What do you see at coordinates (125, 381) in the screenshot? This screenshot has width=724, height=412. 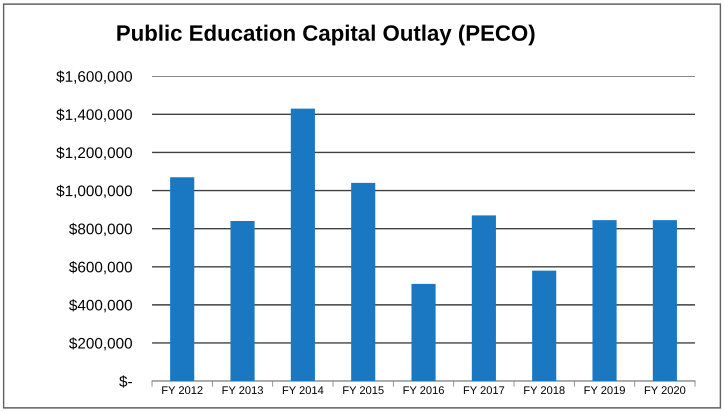 I see `y-tick-label: $-` at bounding box center [125, 381].